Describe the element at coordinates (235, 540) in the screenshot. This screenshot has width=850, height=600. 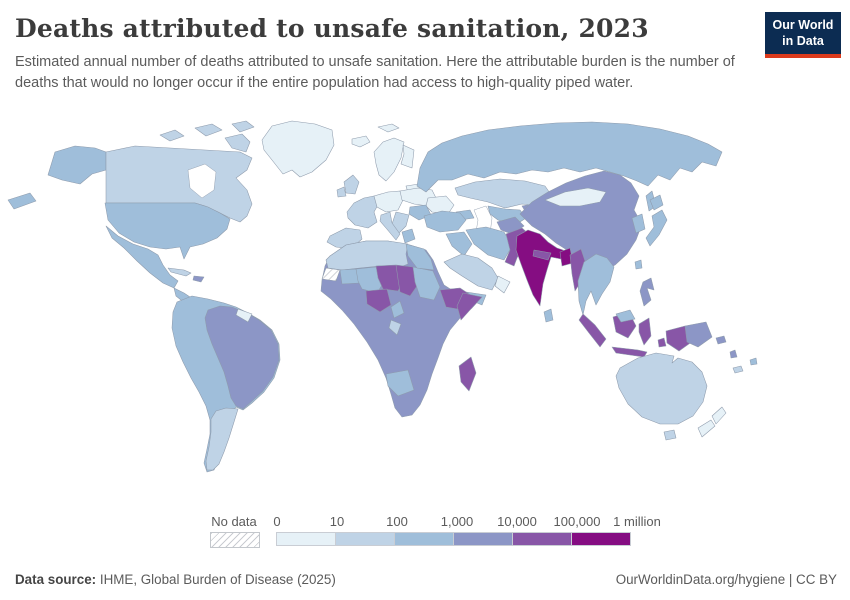
I see `legend-no-data-swatch` at that location.